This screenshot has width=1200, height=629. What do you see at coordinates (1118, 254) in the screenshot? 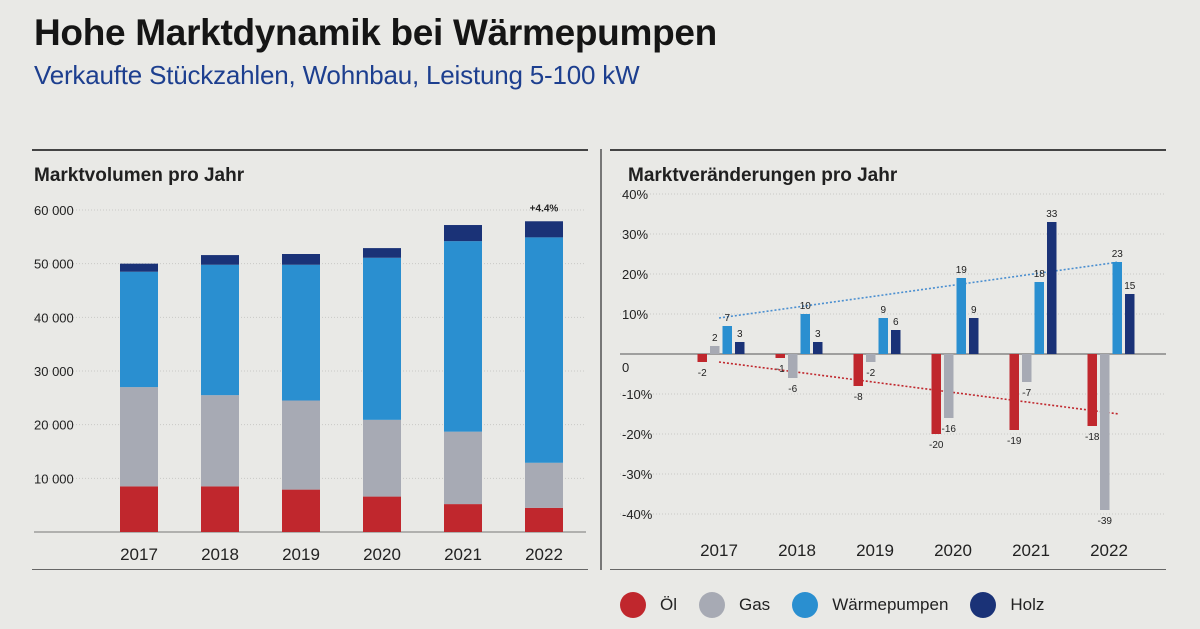
I see `data-label-waermepumpen: 23` at bounding box center [1118, 254].